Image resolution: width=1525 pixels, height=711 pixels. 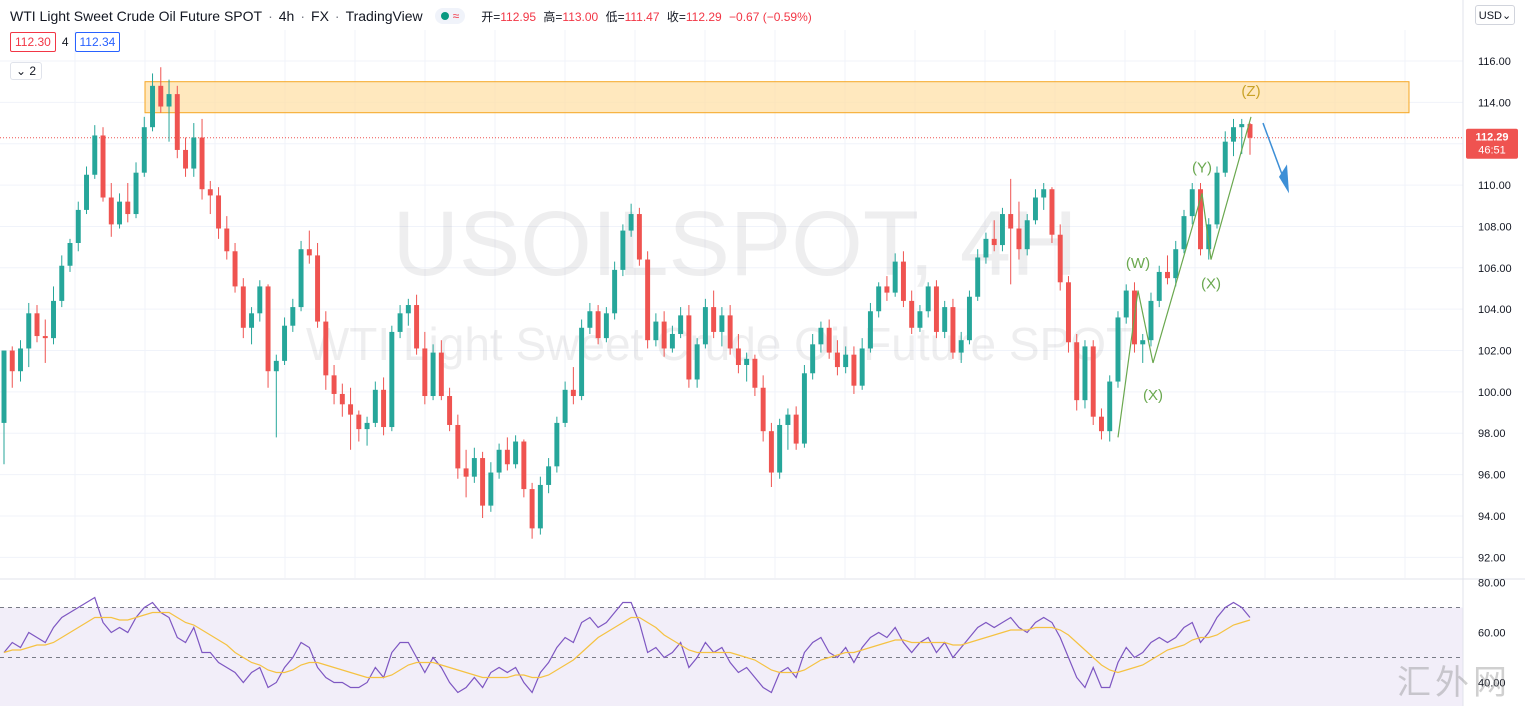 What do you see at coordinates (33, 42) in the screenshot?
I see `bid-price-button: 112.30` at bounding box center [33, 42].